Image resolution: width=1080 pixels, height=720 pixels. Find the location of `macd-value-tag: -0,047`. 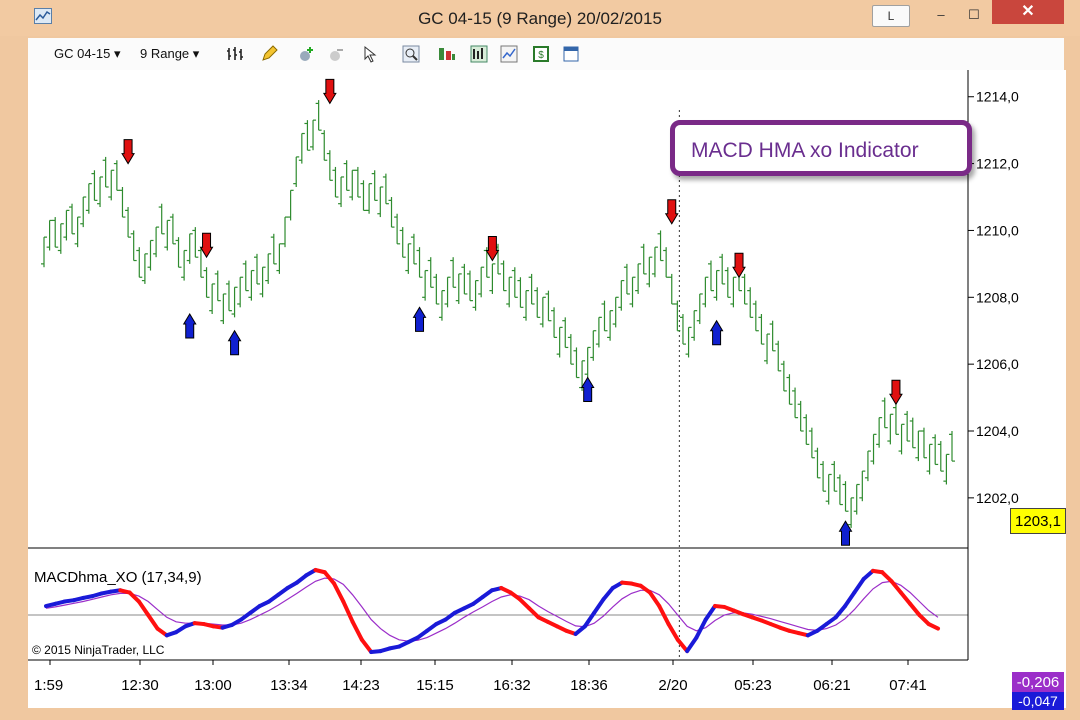

macd-value-tag: -0,047 is located at coordinates (1038, 701).